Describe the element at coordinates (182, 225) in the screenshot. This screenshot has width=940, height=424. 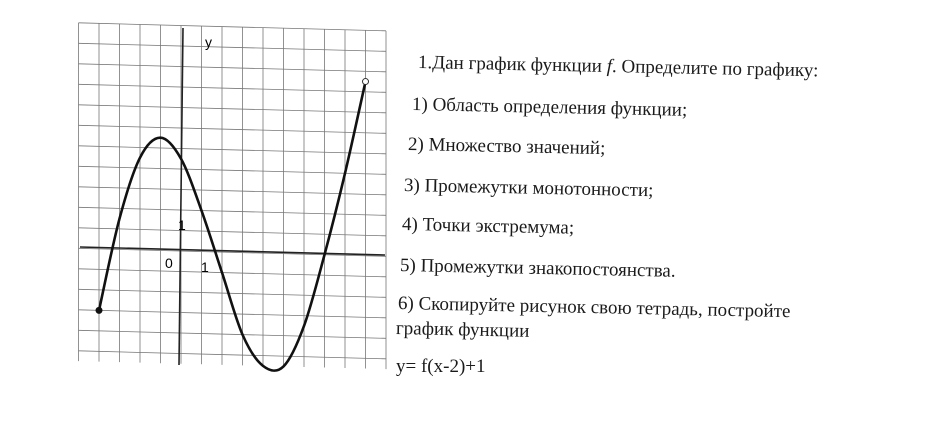
I see `unit-y-label: 1` at that location.